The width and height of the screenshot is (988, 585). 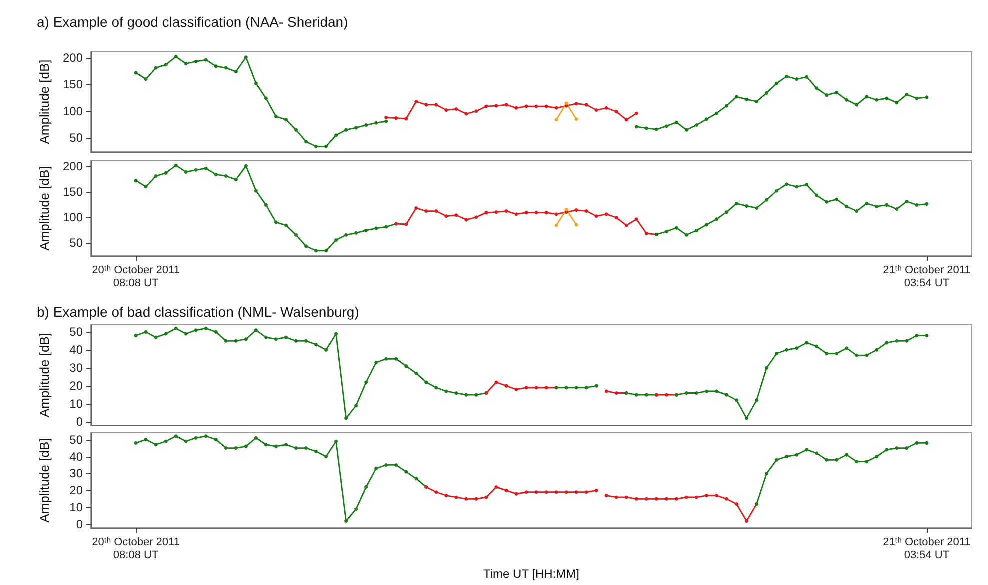 What do you see at coordinates (73, 57) in the screenshot?
I see `y-tick-label: 200` at bounding box center [73, 57].